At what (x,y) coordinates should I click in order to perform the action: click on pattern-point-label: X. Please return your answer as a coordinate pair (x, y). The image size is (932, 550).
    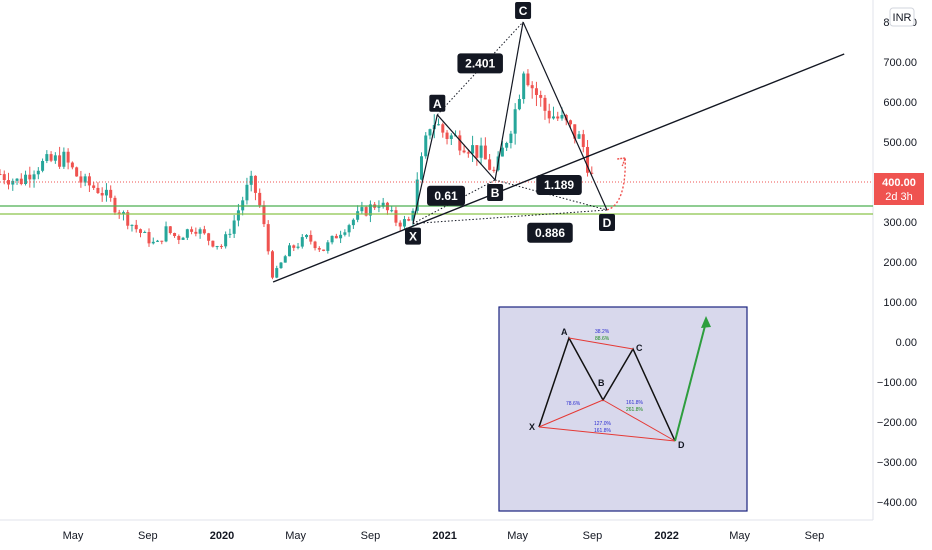
    Looking at the image, I should click on (413, 237).